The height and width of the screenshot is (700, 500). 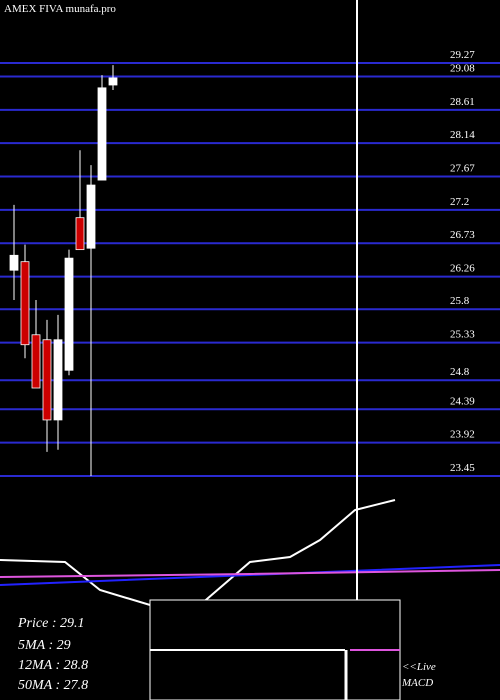 I want to click on y-tick-label: 26.26, so click(x=462, y=269).